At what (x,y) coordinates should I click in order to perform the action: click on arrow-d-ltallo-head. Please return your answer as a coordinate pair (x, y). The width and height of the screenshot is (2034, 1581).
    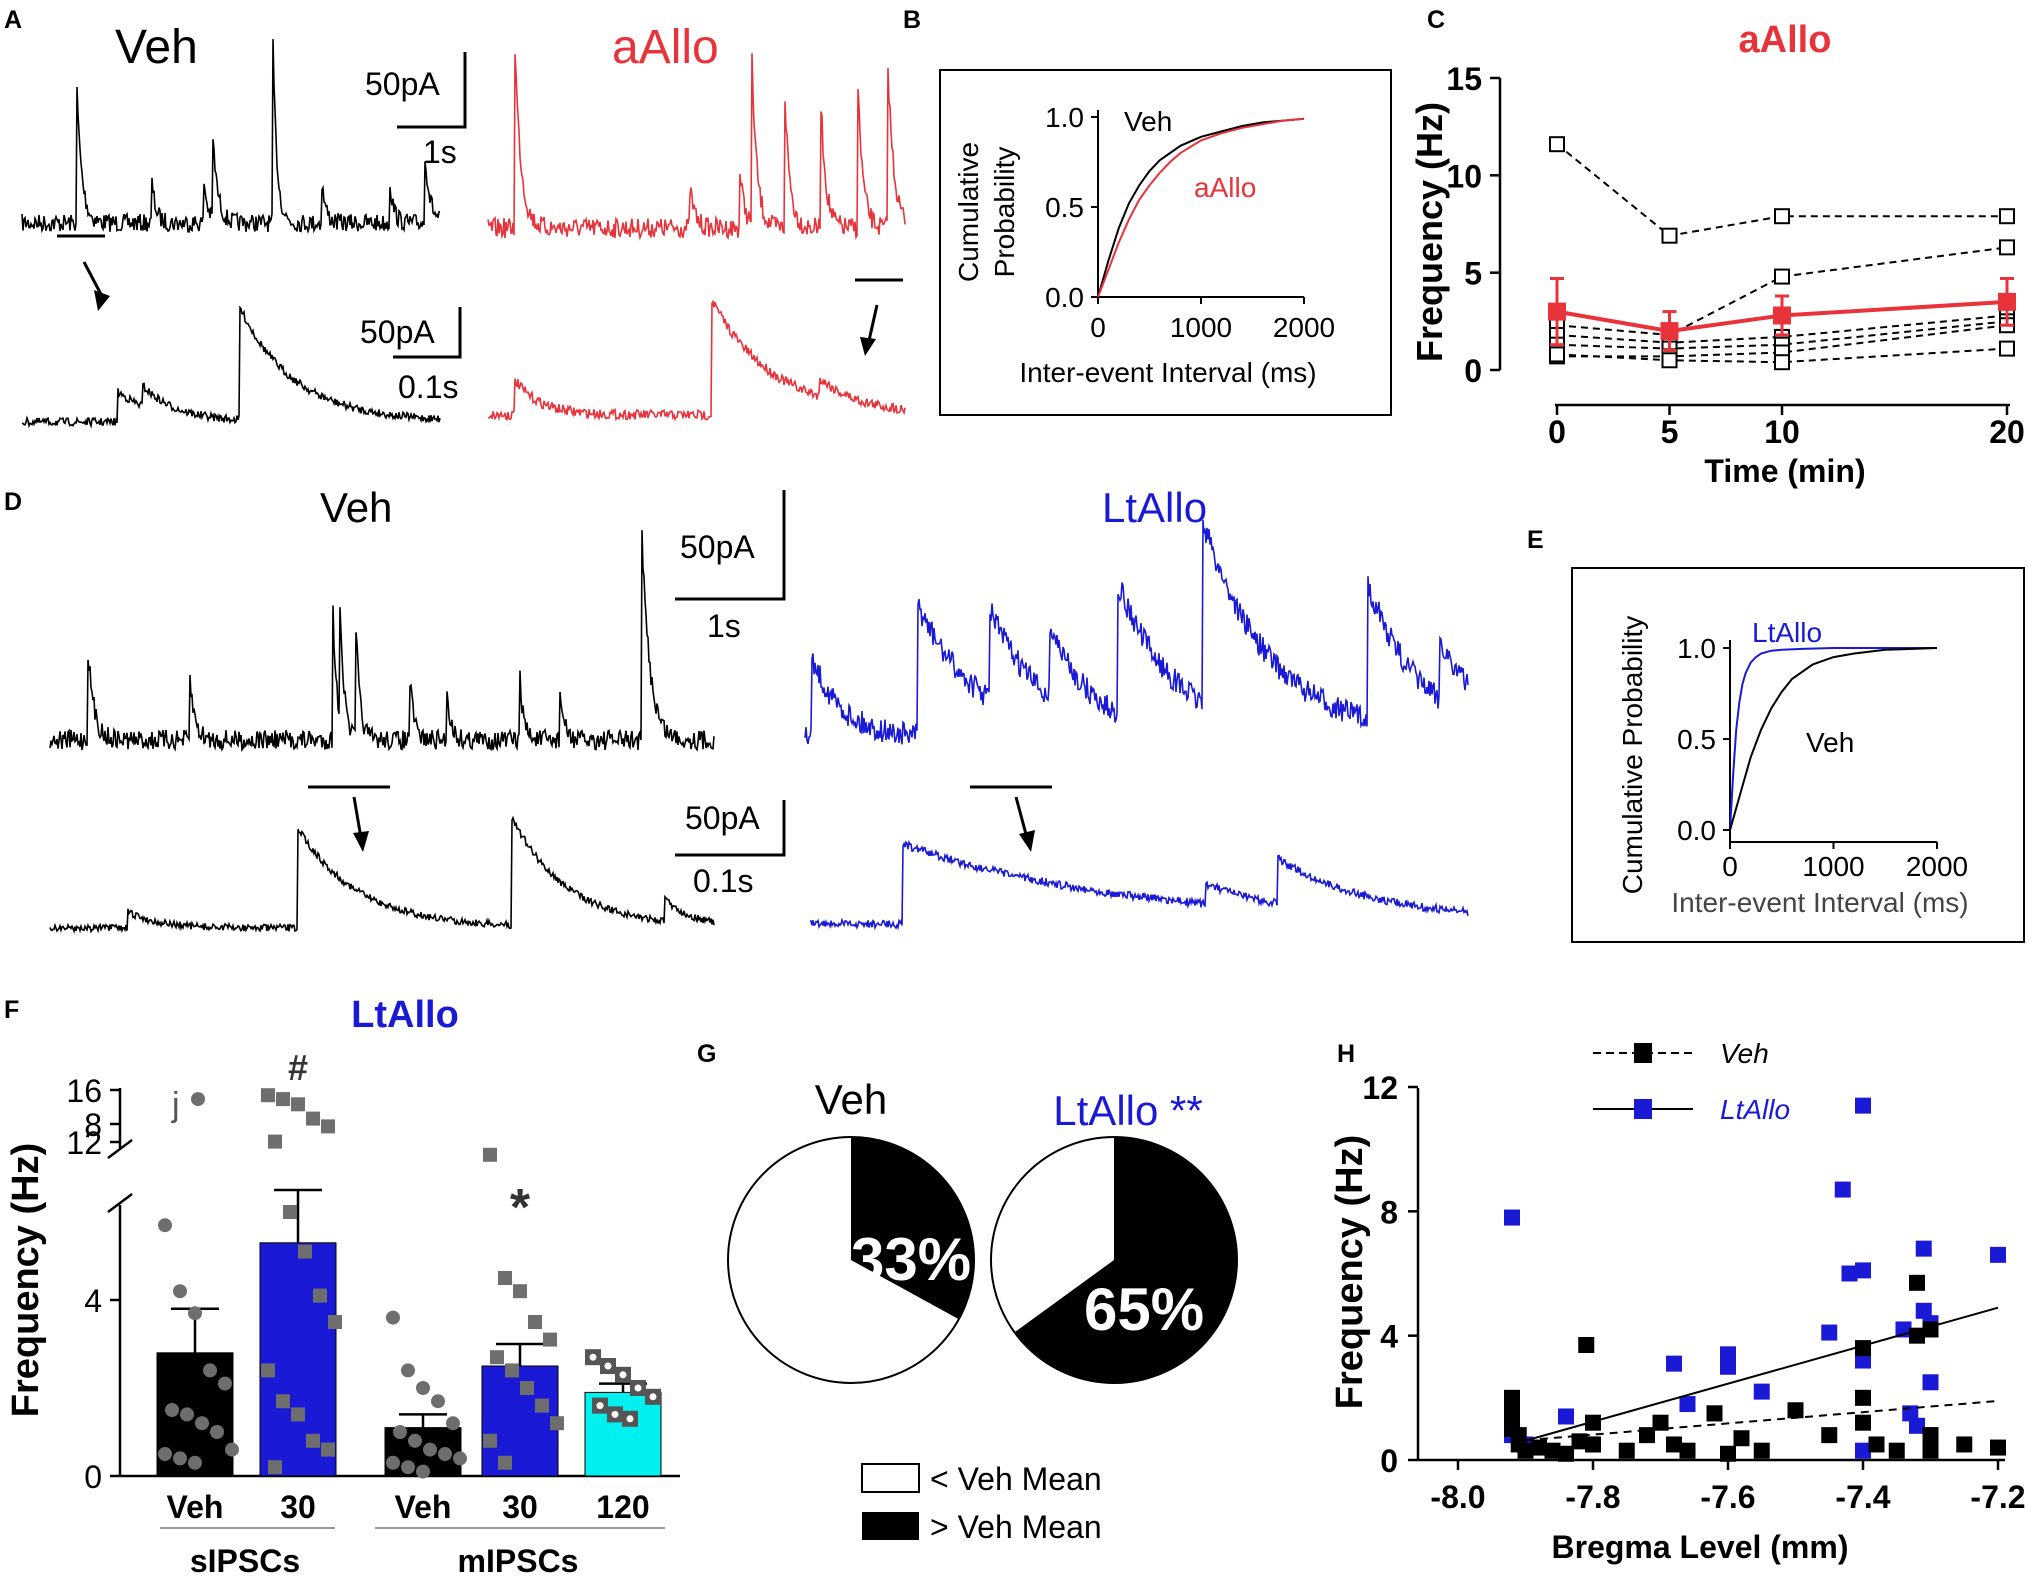
    Looking at the image, I should click on (1027, 841).